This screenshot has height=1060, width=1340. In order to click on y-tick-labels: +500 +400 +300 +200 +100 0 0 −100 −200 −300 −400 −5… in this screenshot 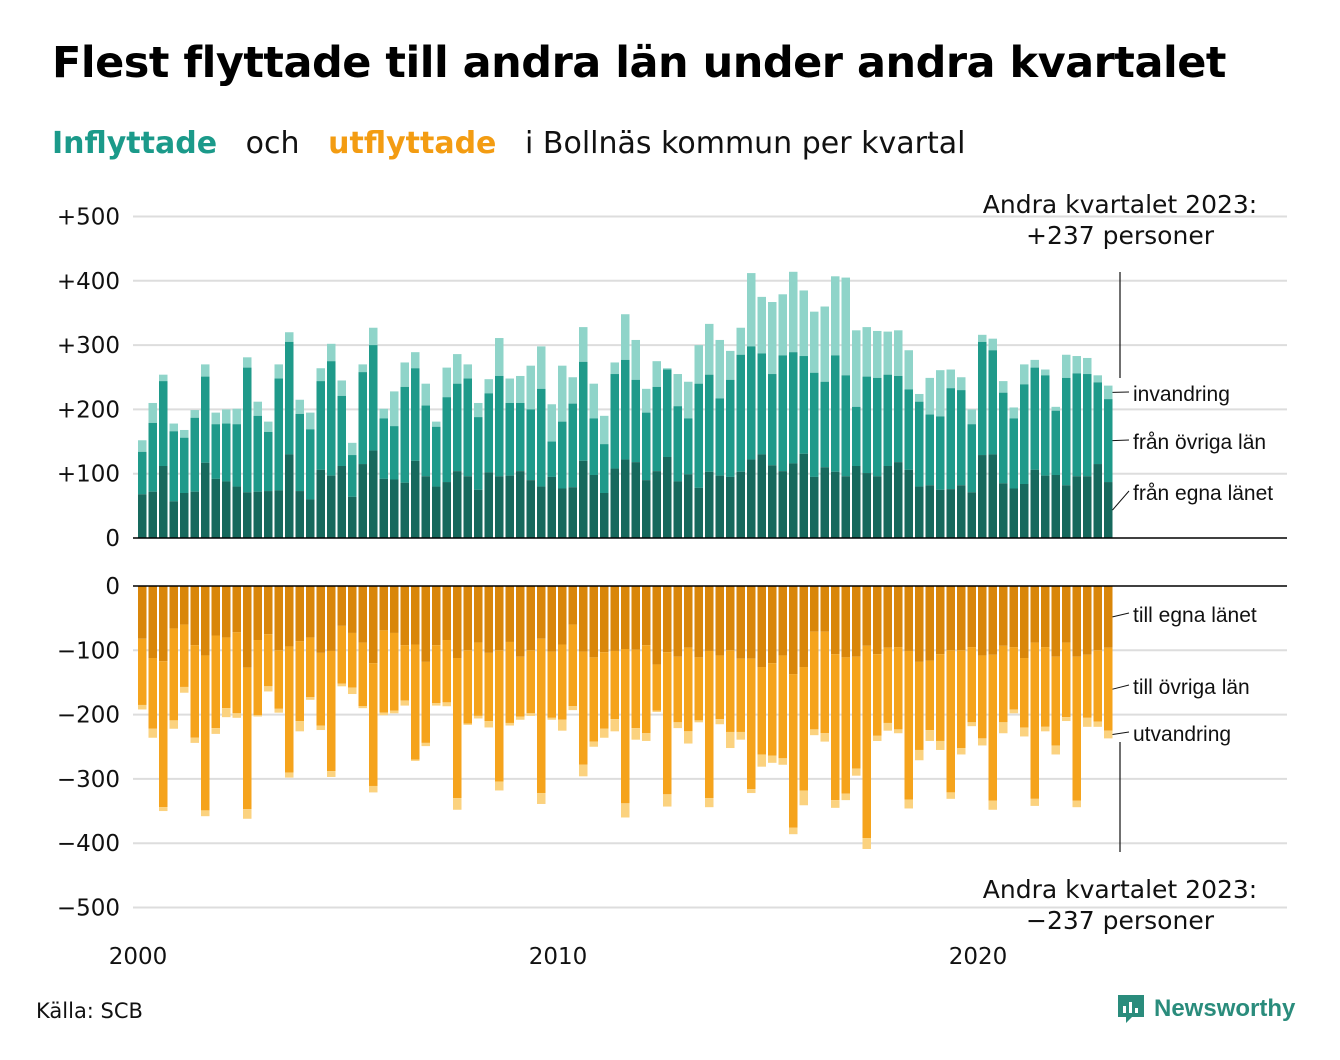, I will do `click(88, 563)`.